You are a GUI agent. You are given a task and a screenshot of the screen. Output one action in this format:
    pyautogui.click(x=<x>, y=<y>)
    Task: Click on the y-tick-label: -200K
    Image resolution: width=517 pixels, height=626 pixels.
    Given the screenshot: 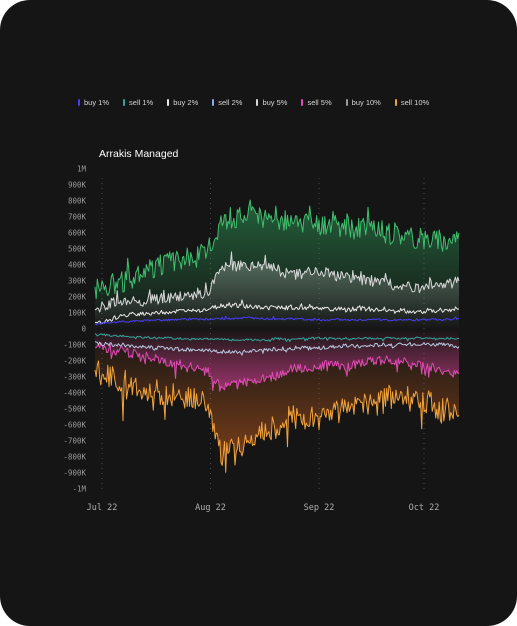 What is the action you would take?
    pyautogui.click(x=74, y=361)
    